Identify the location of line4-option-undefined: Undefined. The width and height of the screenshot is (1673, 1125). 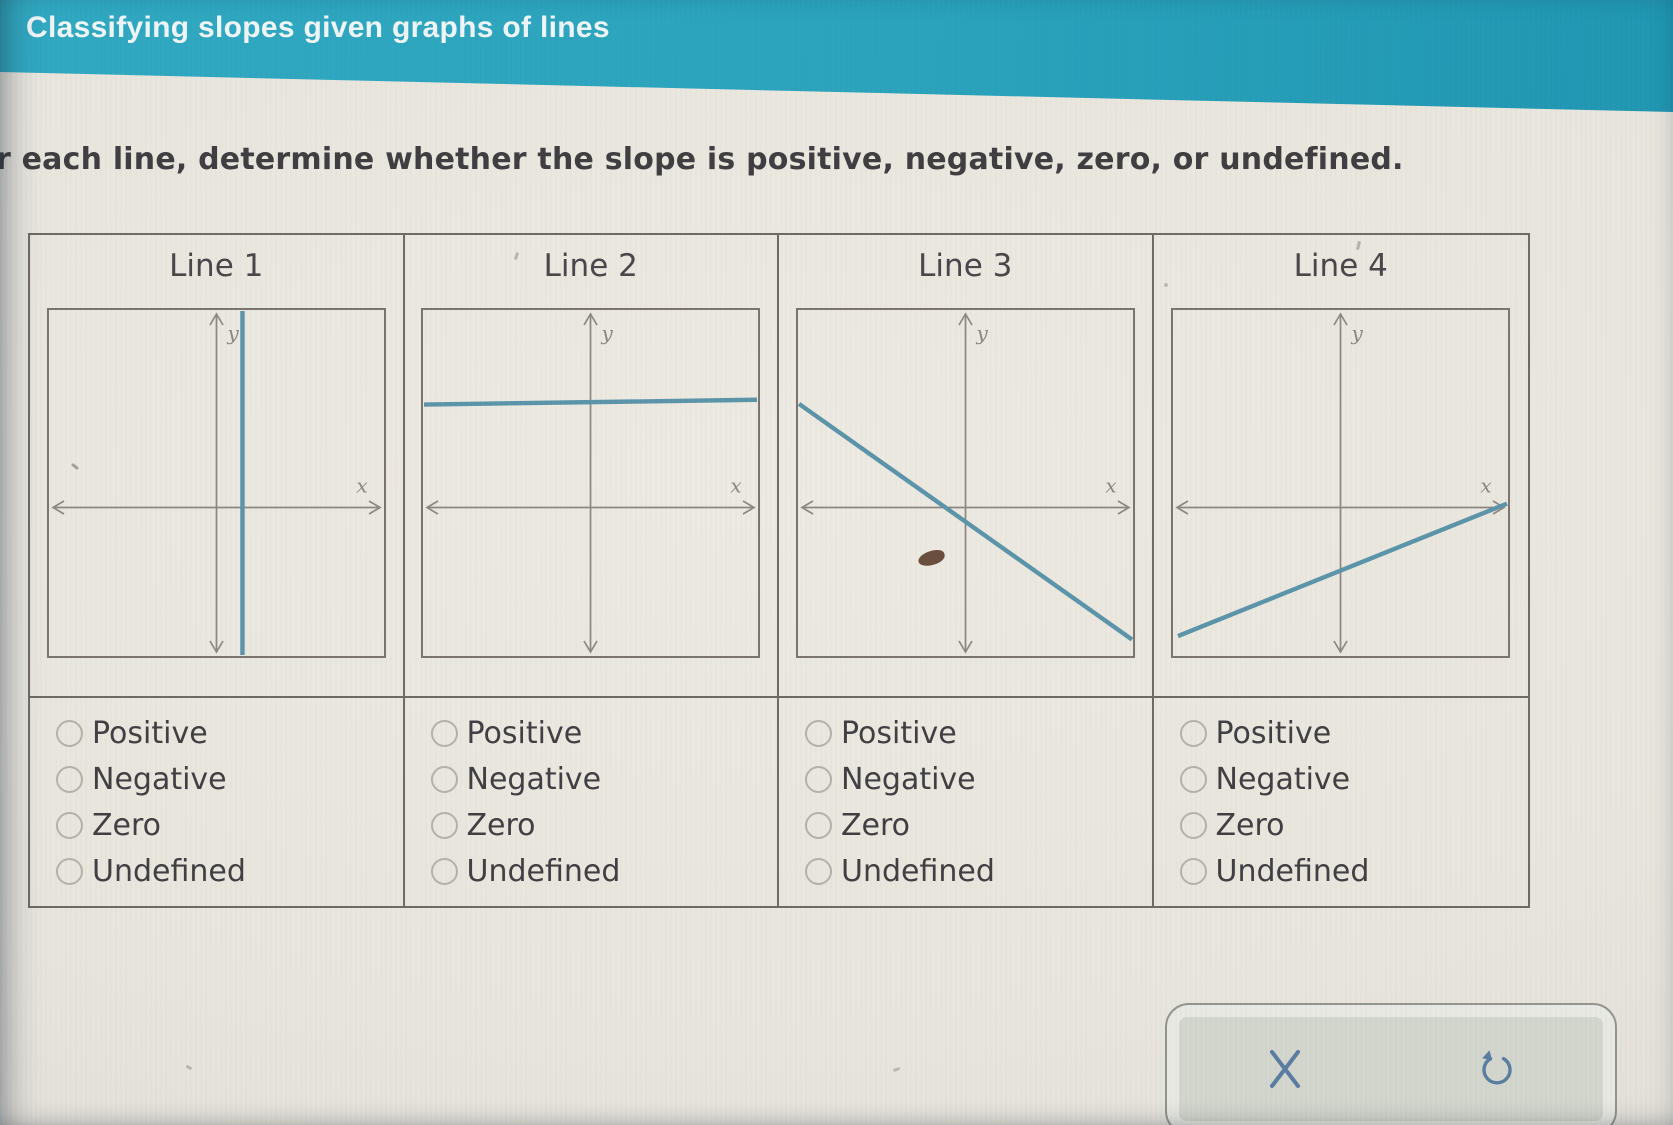
(1354, 871).